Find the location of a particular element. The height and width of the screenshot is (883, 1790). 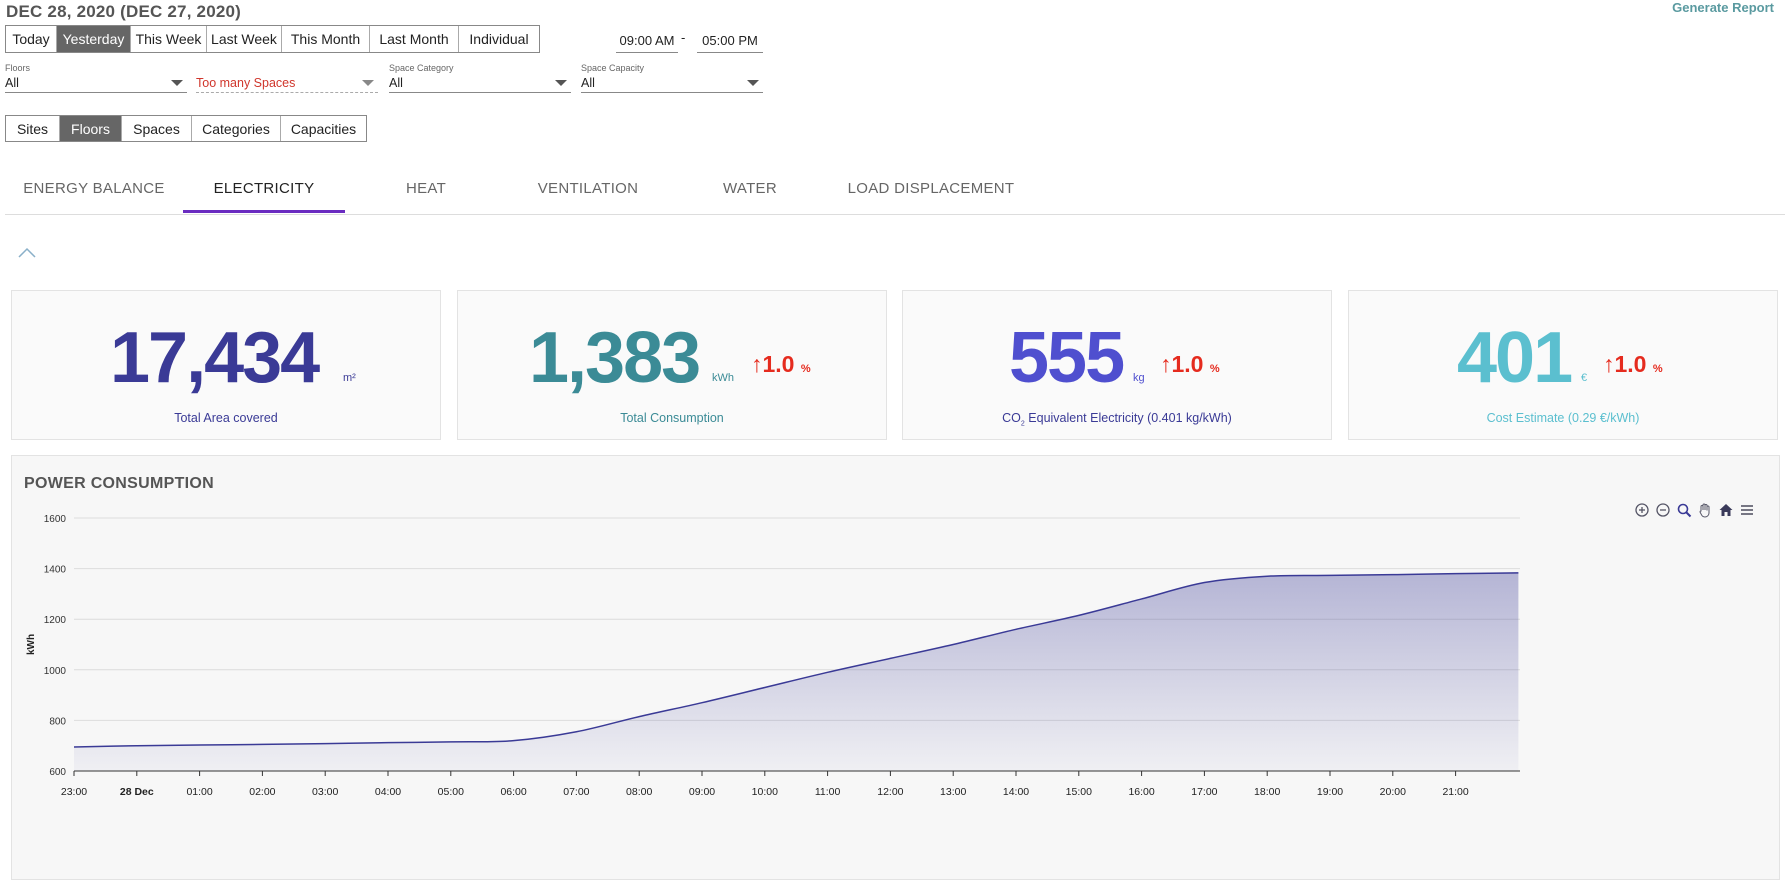

y-tick-label: 600 is located at coordinates (57, 772).